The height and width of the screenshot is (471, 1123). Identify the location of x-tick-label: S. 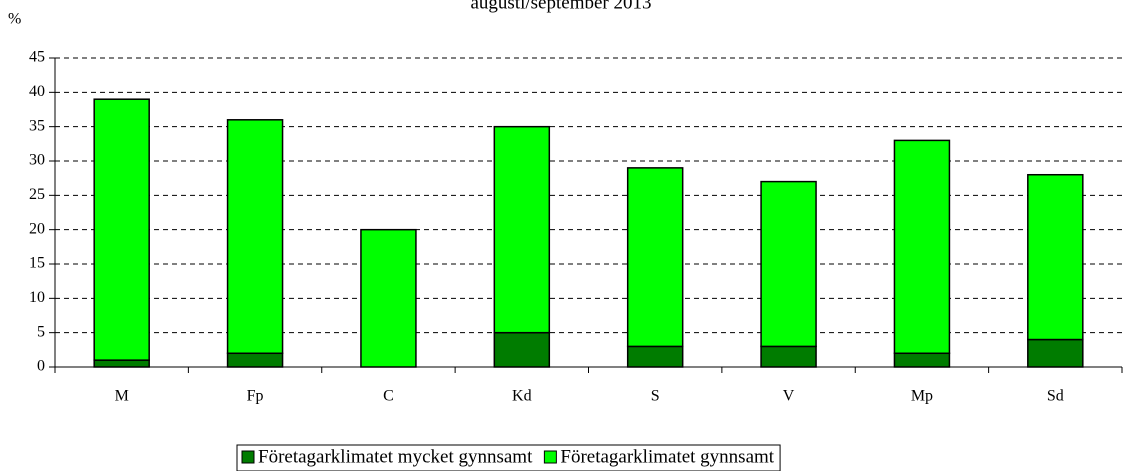
(655, 396).